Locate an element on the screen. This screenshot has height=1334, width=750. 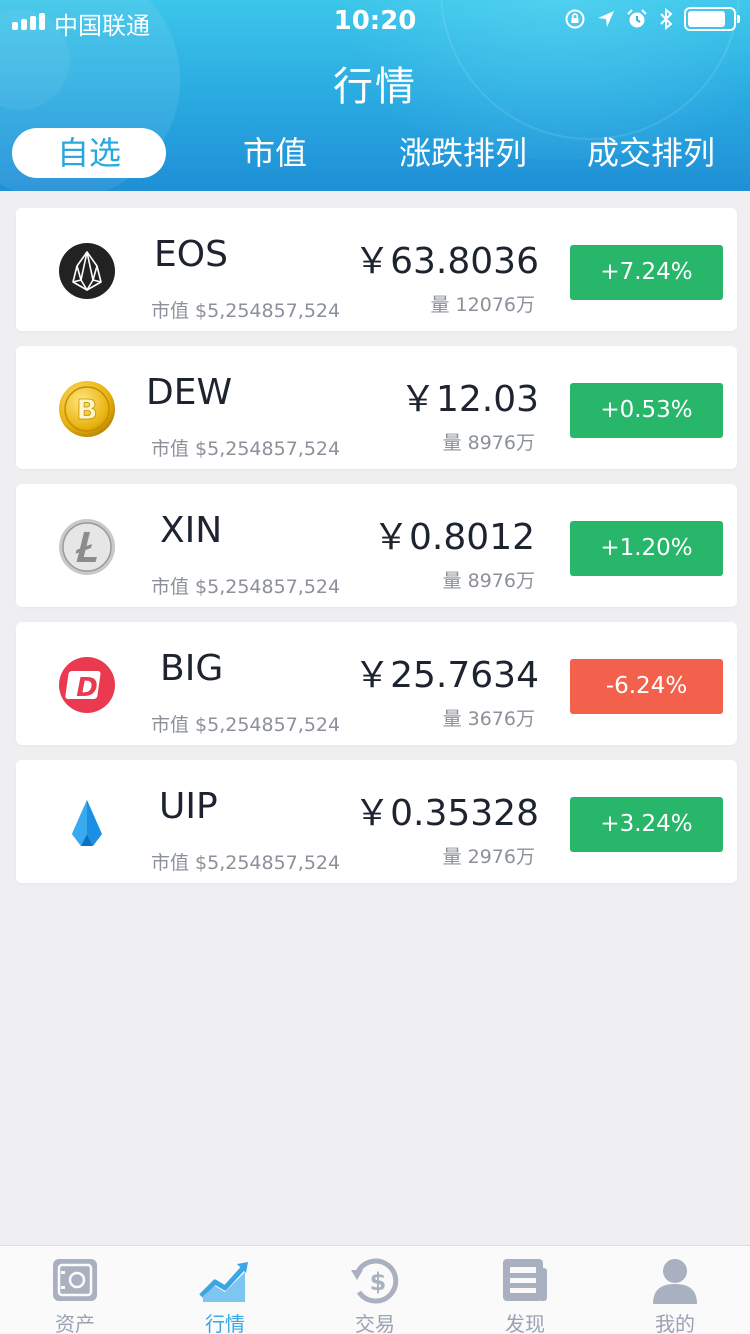
battery-icon is located at coordinates (712, 19).